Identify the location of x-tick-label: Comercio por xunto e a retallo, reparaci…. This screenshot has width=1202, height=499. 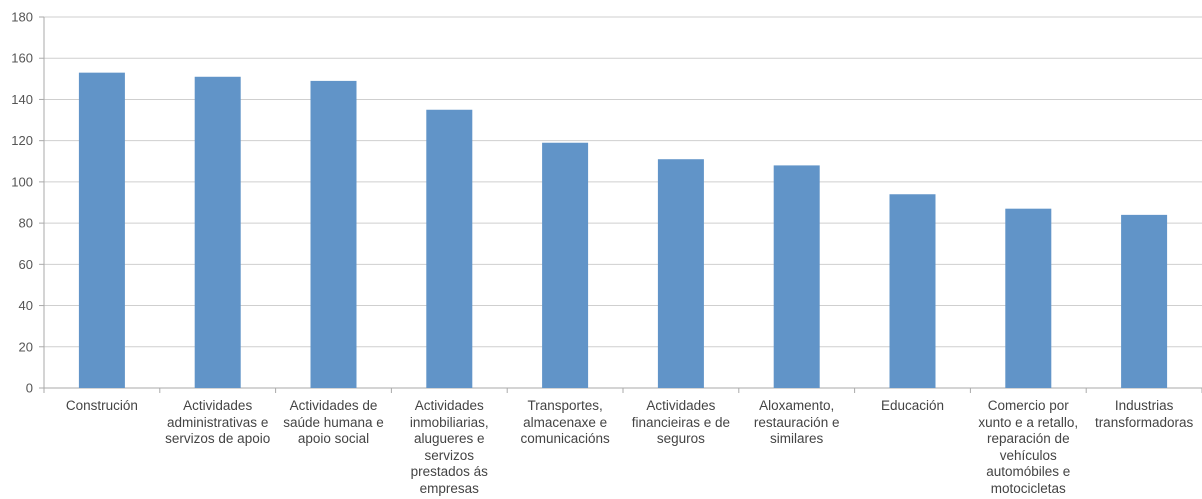
(1028, 447).